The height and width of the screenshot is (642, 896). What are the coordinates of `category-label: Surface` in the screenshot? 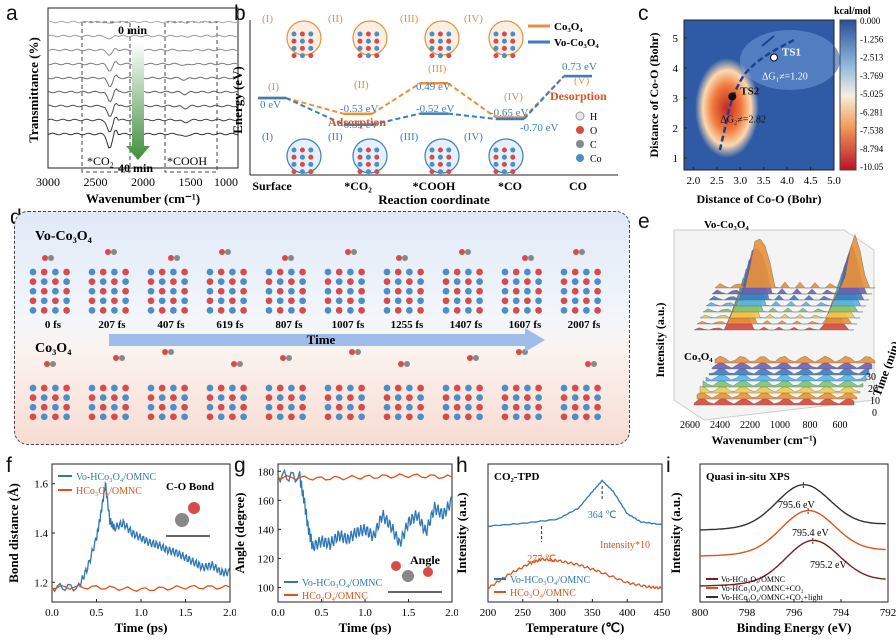 It's located at (272, 186).